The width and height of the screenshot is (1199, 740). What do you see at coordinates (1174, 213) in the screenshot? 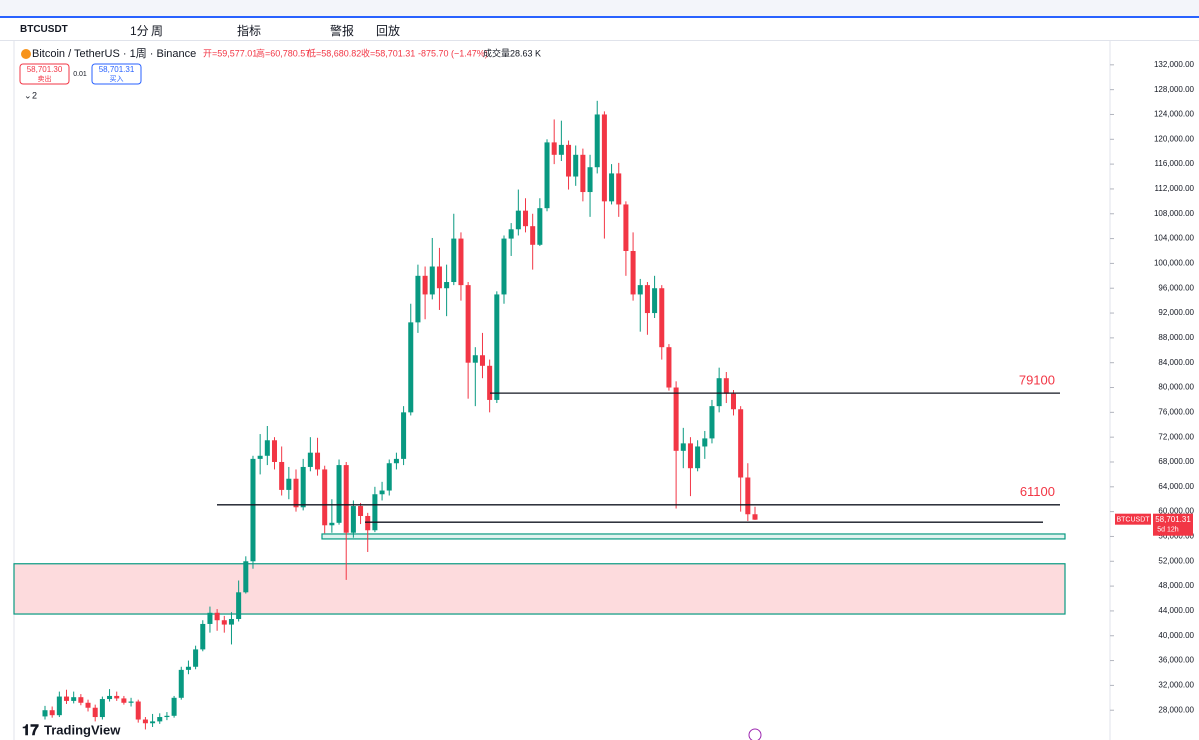
I see `y-tick-label: 108,000.00` at bounding box center [1174, 213].